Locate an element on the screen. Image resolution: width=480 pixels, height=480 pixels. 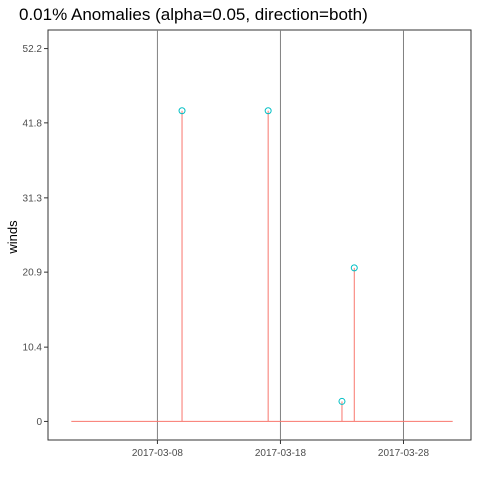
x-axis: 2017-03-08 2017-03-18 2017-03-28 is located at coordinates (281, 449).